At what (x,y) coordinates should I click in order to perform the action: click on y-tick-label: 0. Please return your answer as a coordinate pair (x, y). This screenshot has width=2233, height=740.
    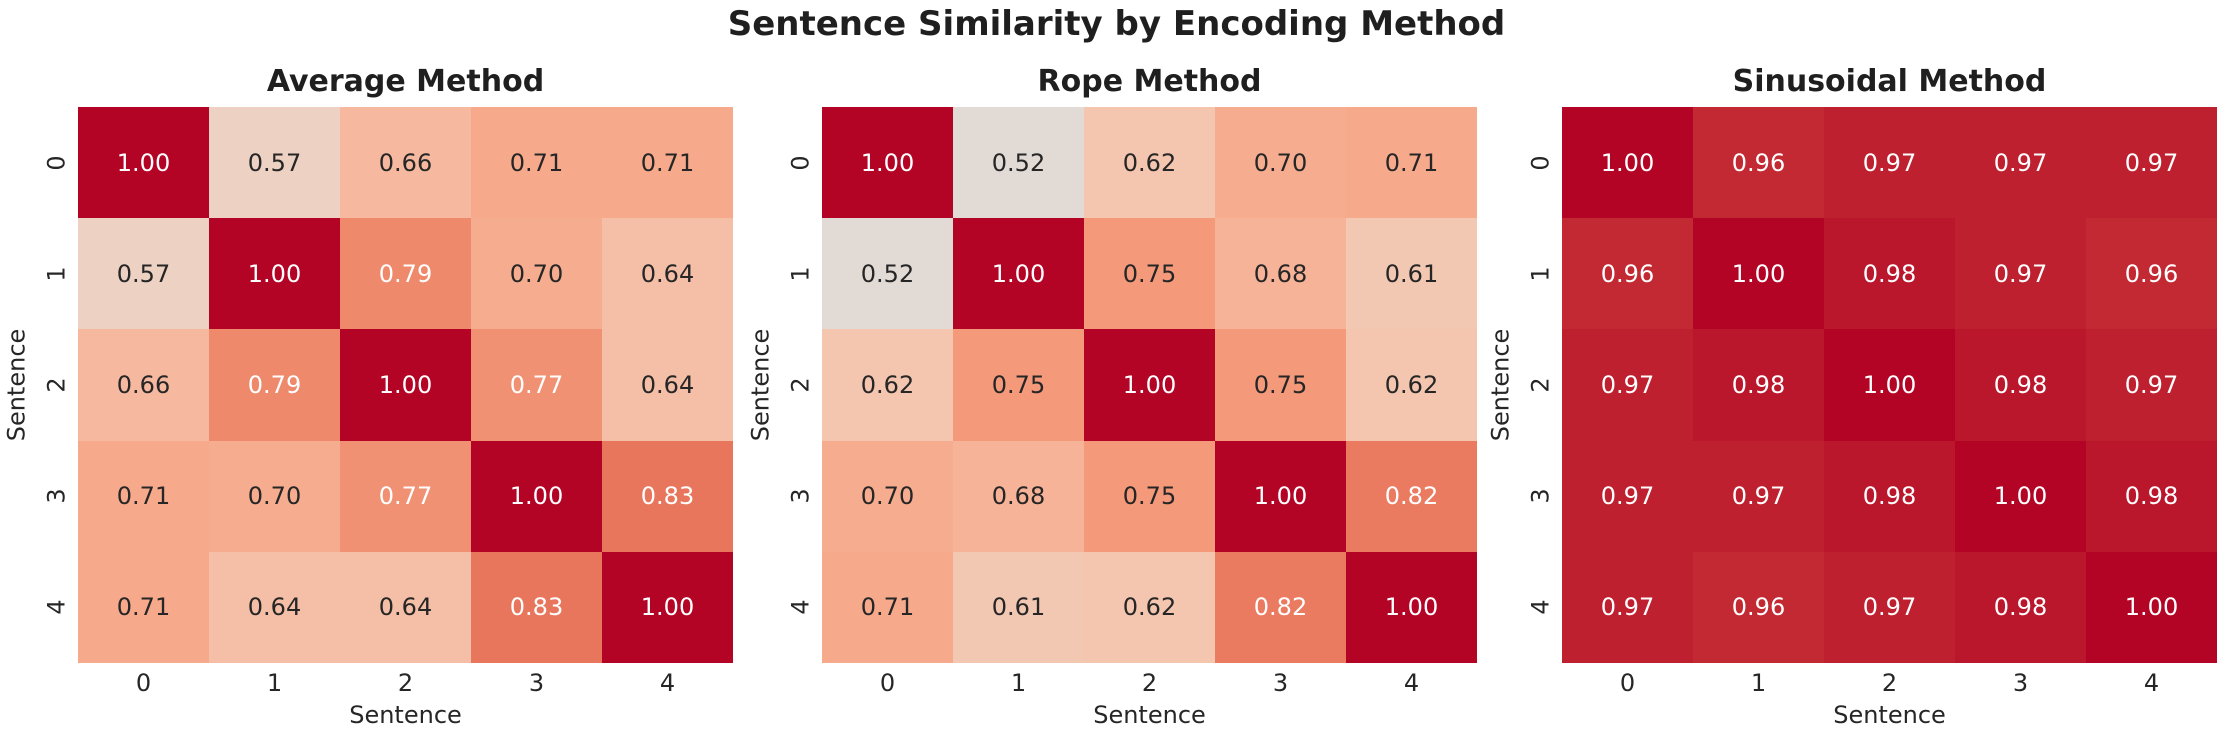
    Looking at the image, I should click on (57, 162).